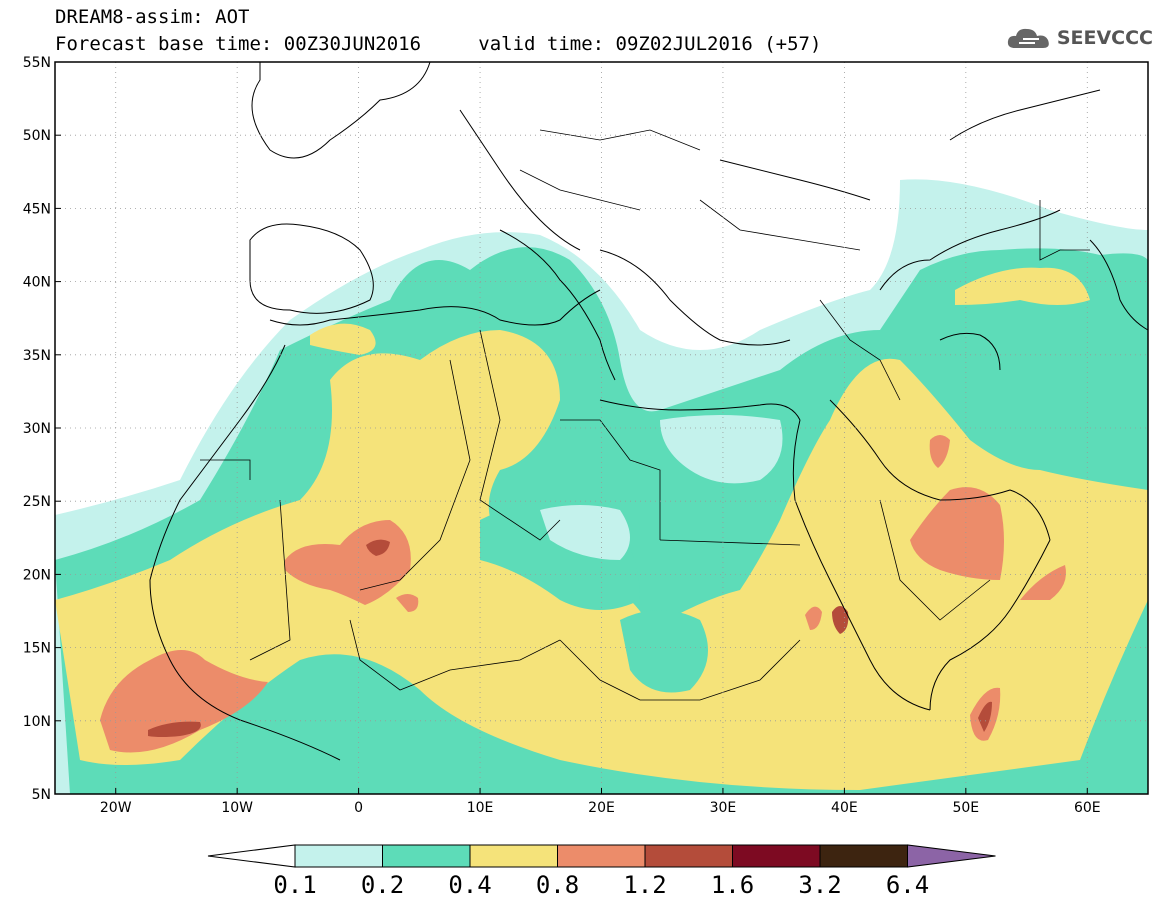 Image resolution: width=1165 pixels, height=905 pixels. I want to click on aot-level-0.4-iberia, so click(343, 339).